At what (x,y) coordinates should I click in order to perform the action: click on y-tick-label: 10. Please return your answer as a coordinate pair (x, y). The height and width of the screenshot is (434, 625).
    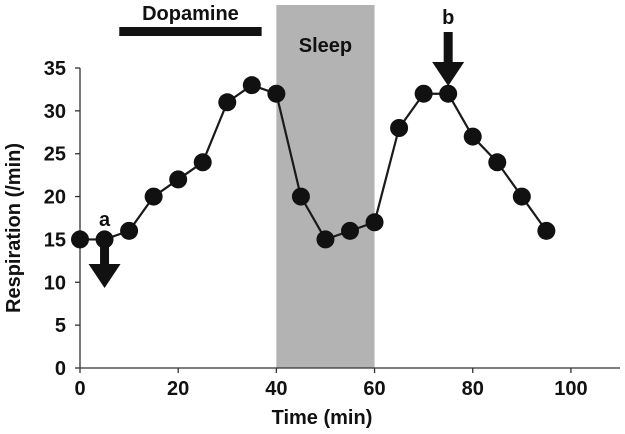
    Looking at the image, I should click on (55, 283).